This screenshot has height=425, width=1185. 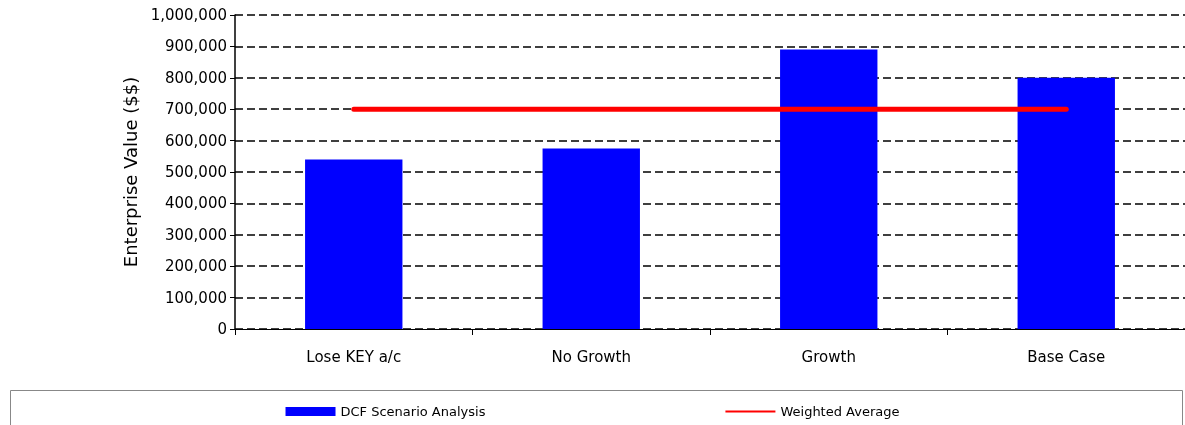 What do you see at coordinates (195, 46) in the screenshot?
I see `y-tick-label: 900,000` at bounding box center [195, 46].